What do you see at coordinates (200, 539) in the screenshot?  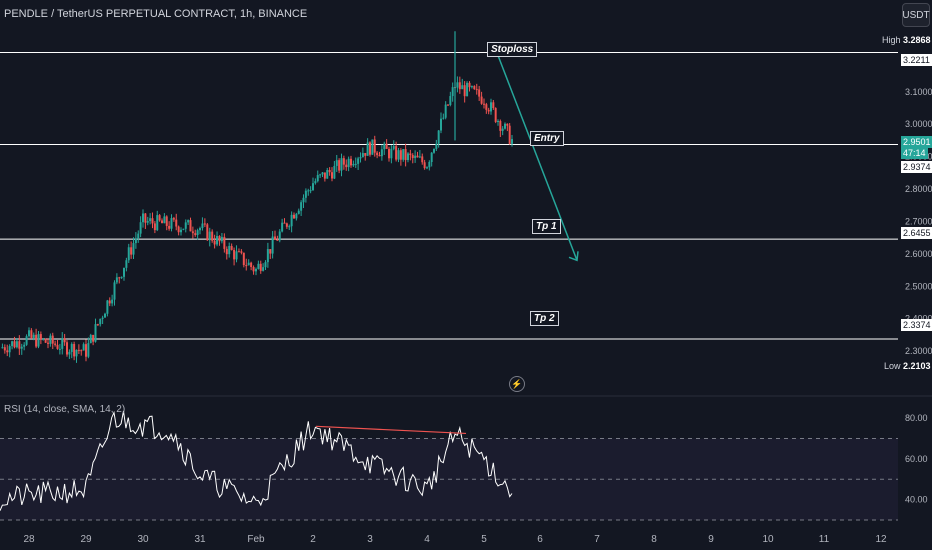 I see `x-tick-label-3: 31` at bounding box center [200, 539].